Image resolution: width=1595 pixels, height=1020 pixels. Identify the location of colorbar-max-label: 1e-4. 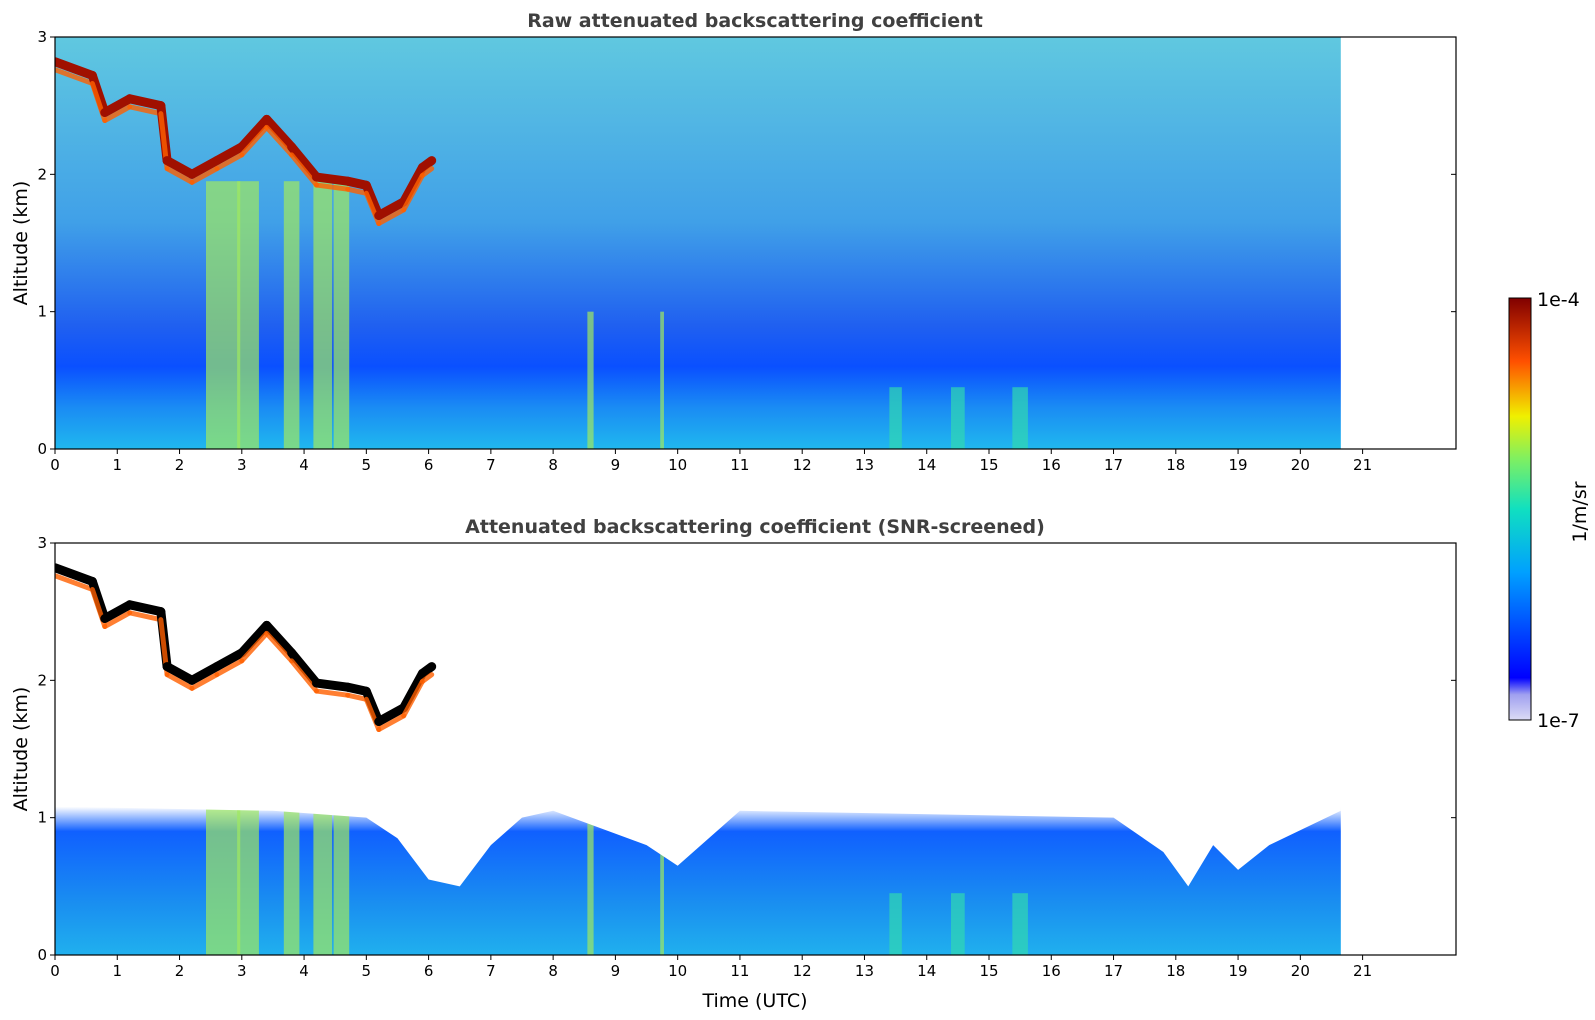
(1558, 300).